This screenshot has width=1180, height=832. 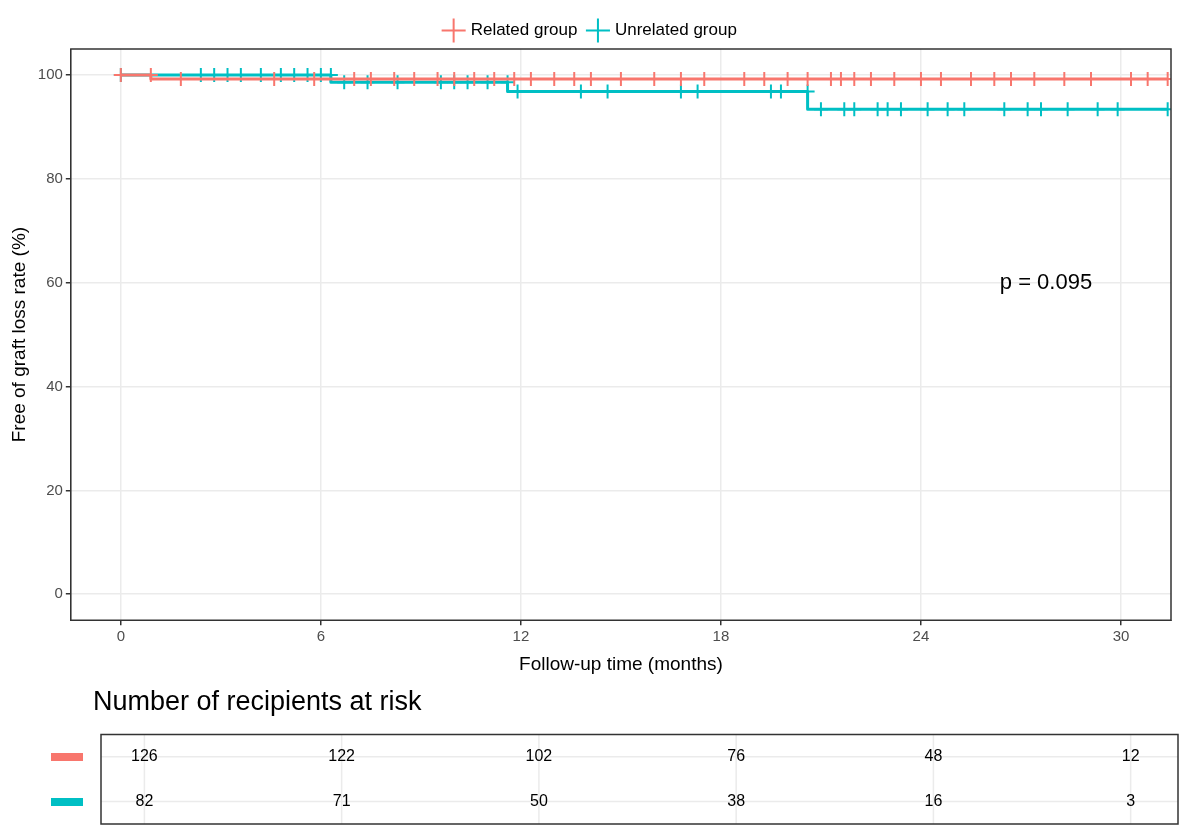 I want to click on text: 76, so click(x=736, y=756).